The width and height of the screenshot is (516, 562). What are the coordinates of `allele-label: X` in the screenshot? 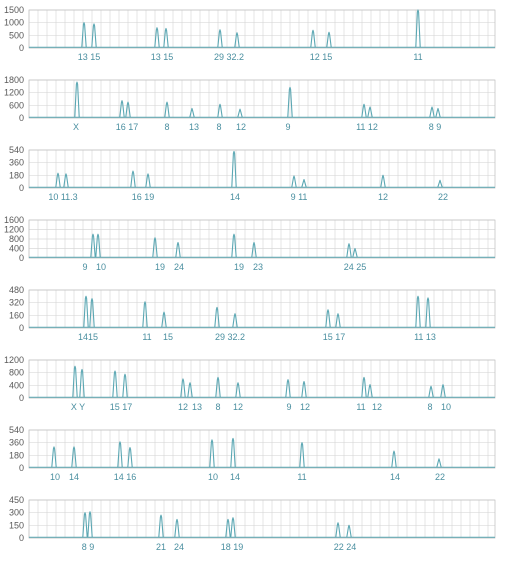 It's located at (76, 127).